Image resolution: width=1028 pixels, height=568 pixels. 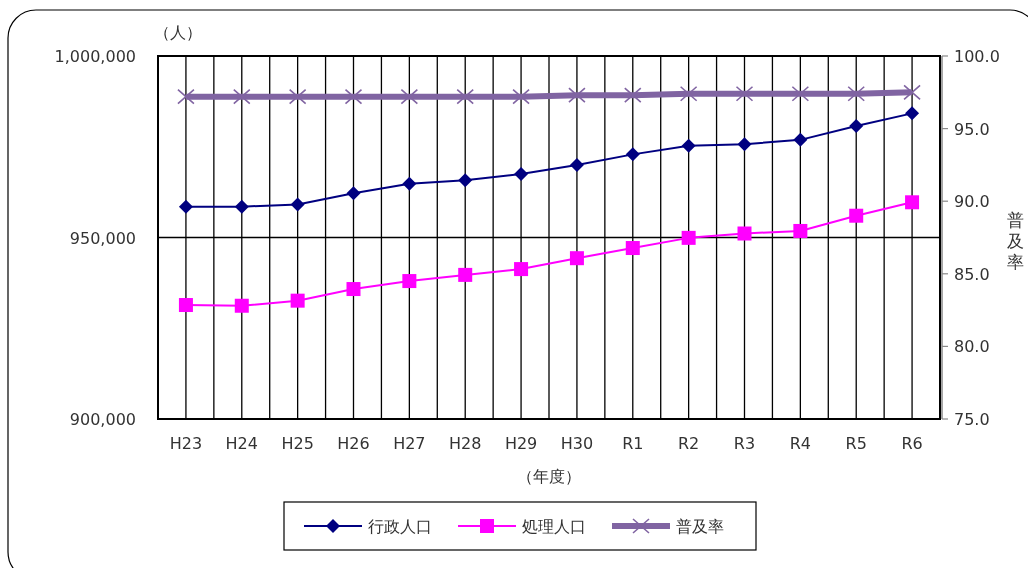 I want to click on y2-axis-title: 普及率, so click(x=1015, y=241).